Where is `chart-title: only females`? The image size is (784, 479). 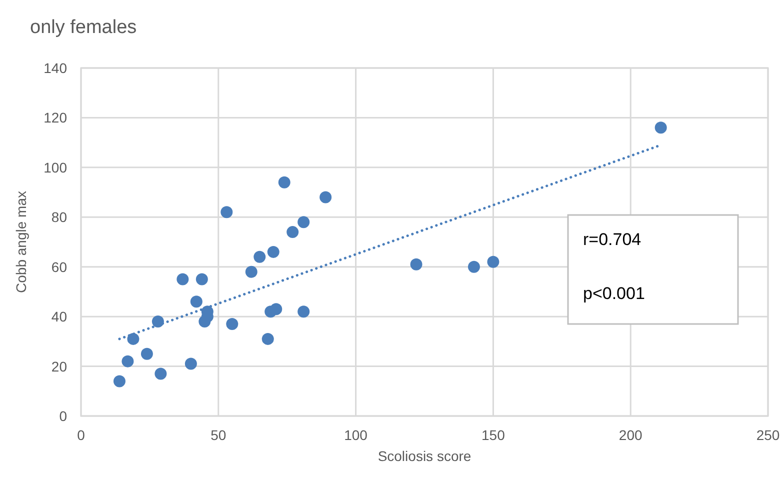 chart-title: only females is located at coordinates (83, 27).